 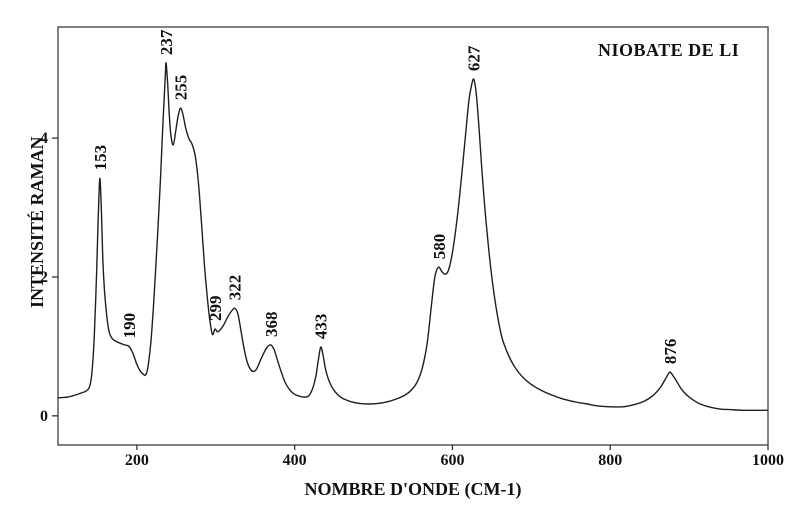 I want to click on peak-label-153: 153, so click(x=100, y=158).